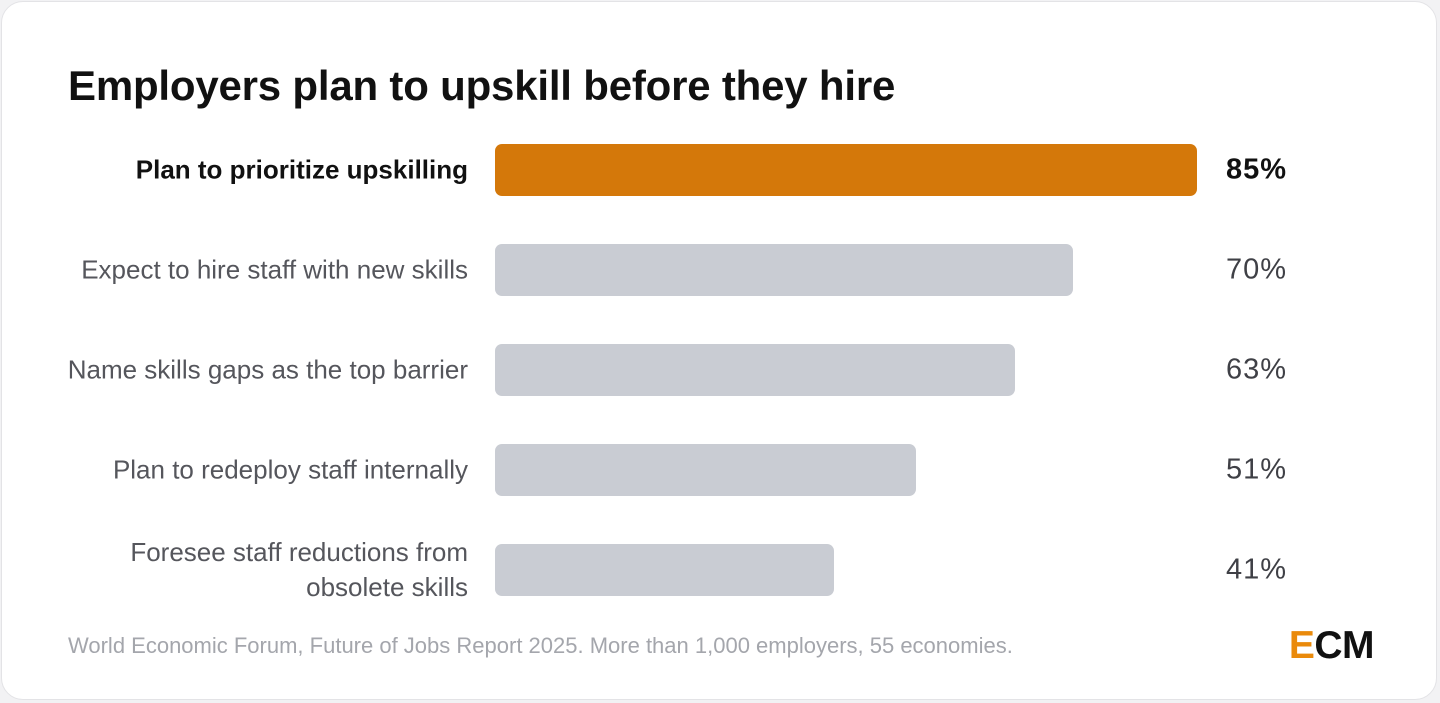  Describe the element at coordinates (1257, 569) in the screenshot. I see `value-label: 41%` at that location.